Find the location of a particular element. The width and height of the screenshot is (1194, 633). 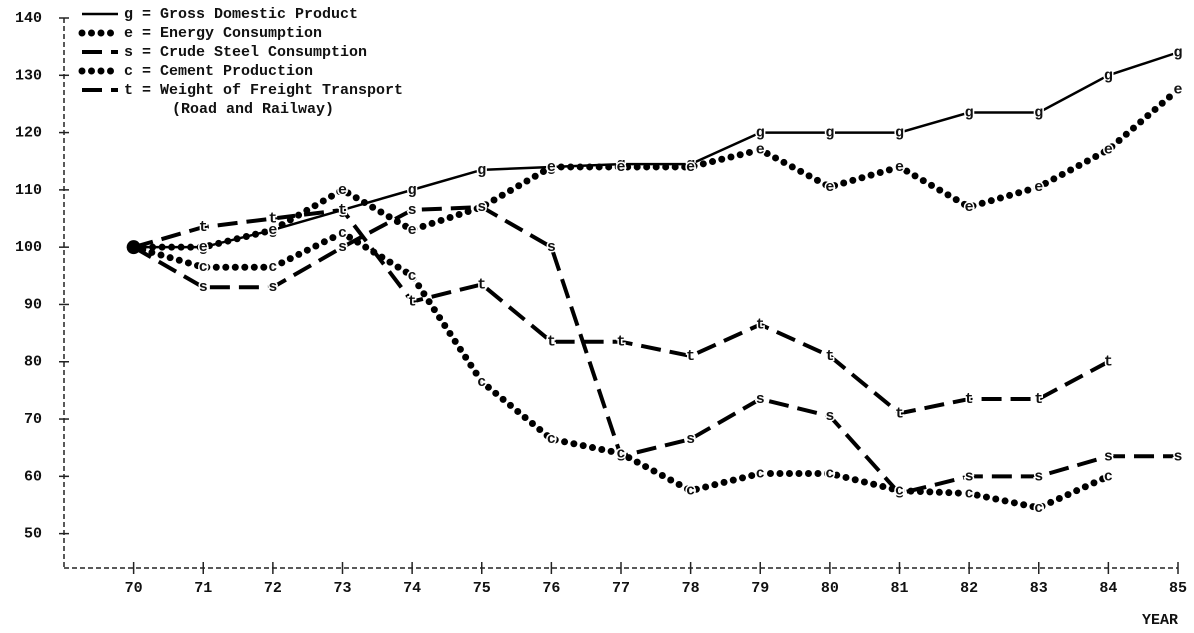

y-tick-label: 80 is located at coordinates (33, 362).